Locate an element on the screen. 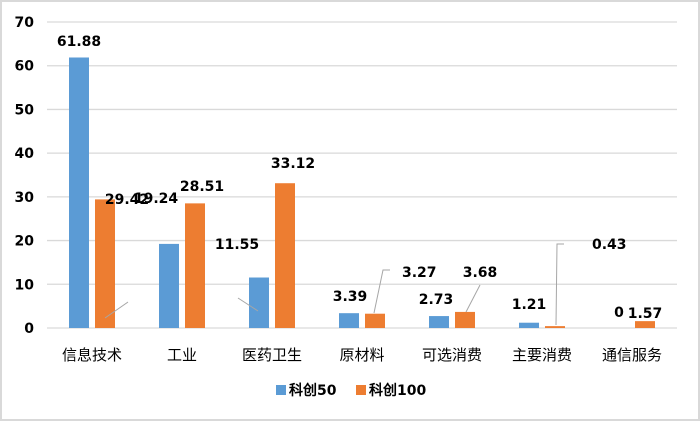 This screenshot has width=700, height=421. data-label: 0.43 is located at coordinates (609, 245).